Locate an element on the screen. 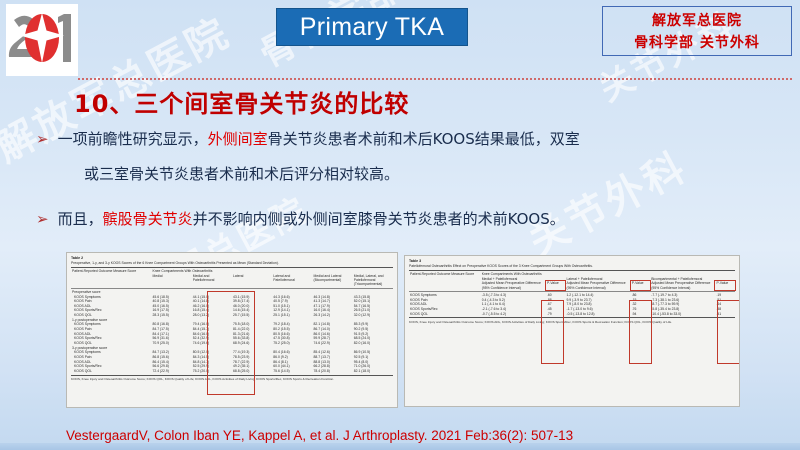 Image resolution: width=800 pixels, height=450 pixels. cell-pvalue: .51 is located at coordinates (719, 299).